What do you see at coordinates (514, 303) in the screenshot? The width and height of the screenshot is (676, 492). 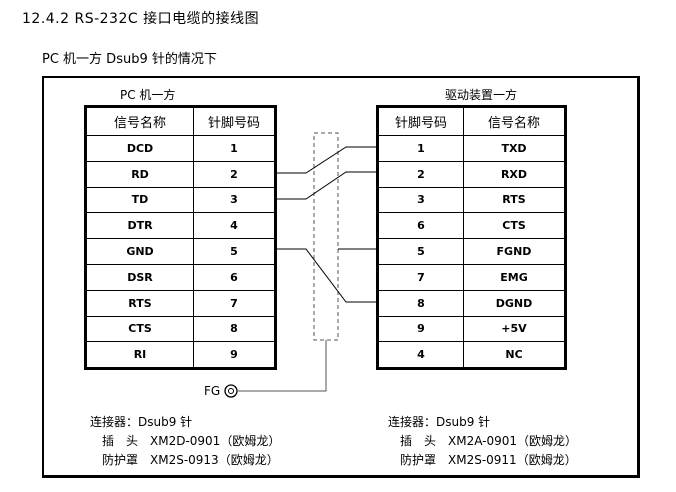 I see `table-cell: DGND` at bounding box center [514, 303].